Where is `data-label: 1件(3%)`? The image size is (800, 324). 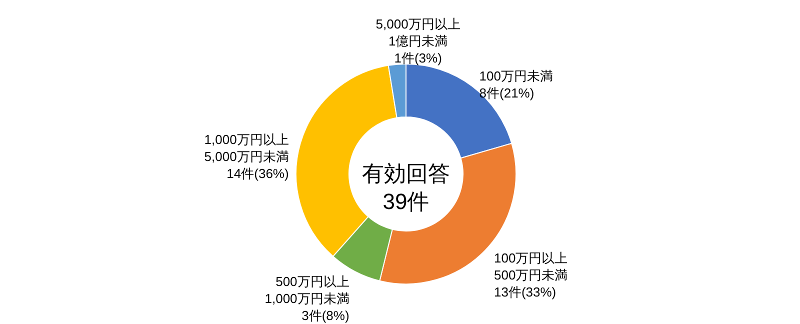
data-label: 1件(3%) is located at coordinates (418, 58).